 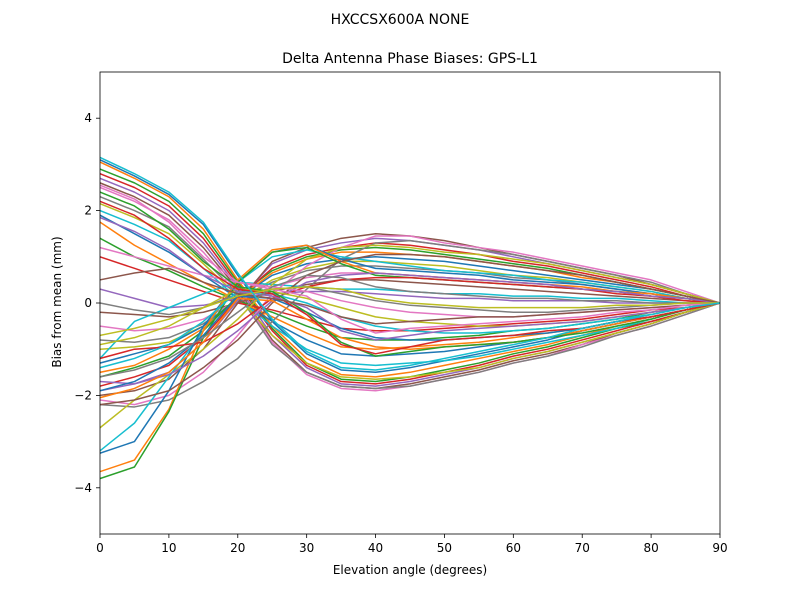 What do you see at coordinates (306, 548) in the screenshot?
I see `x-tick-label: 30` at bounding box center [306, 548].